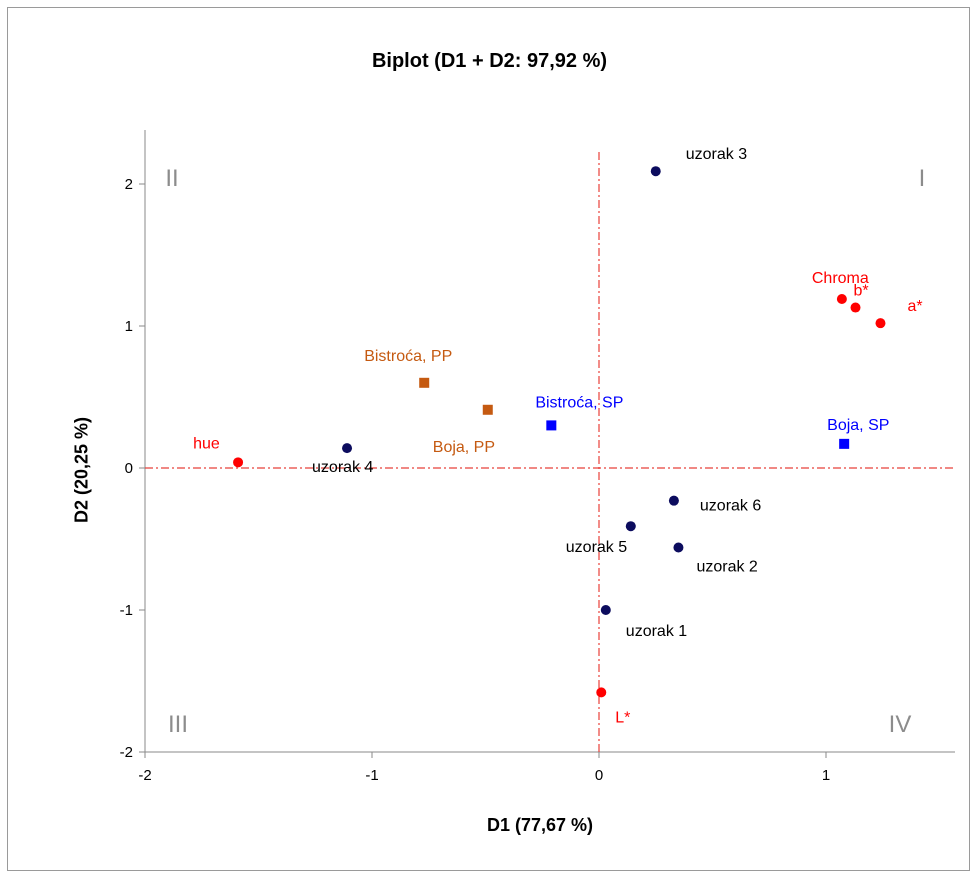 The width and height of the screenshot is (979, 880). What do you see at coordinates (861, 291) in the screenshot?
I see `point-label: b*` at bounding box center [861, 291].